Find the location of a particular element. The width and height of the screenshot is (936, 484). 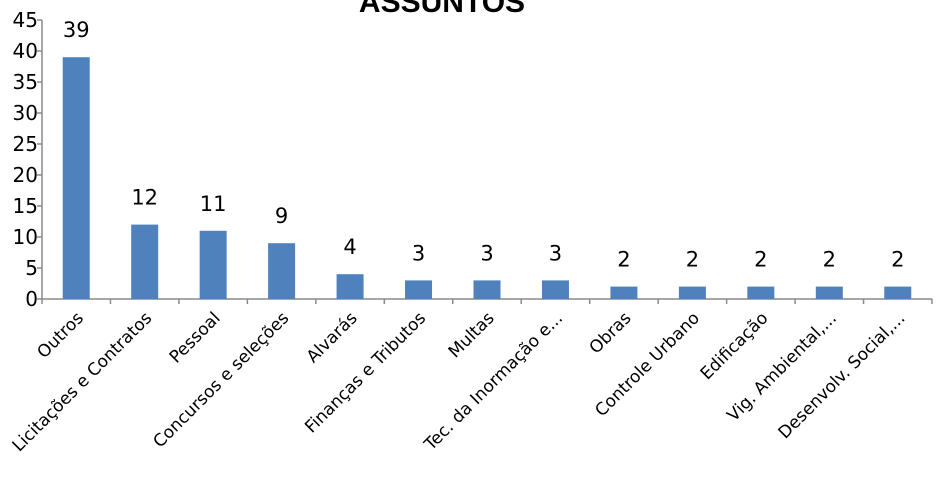

y-tick-label: 45 is located at coordinates (25, 20).